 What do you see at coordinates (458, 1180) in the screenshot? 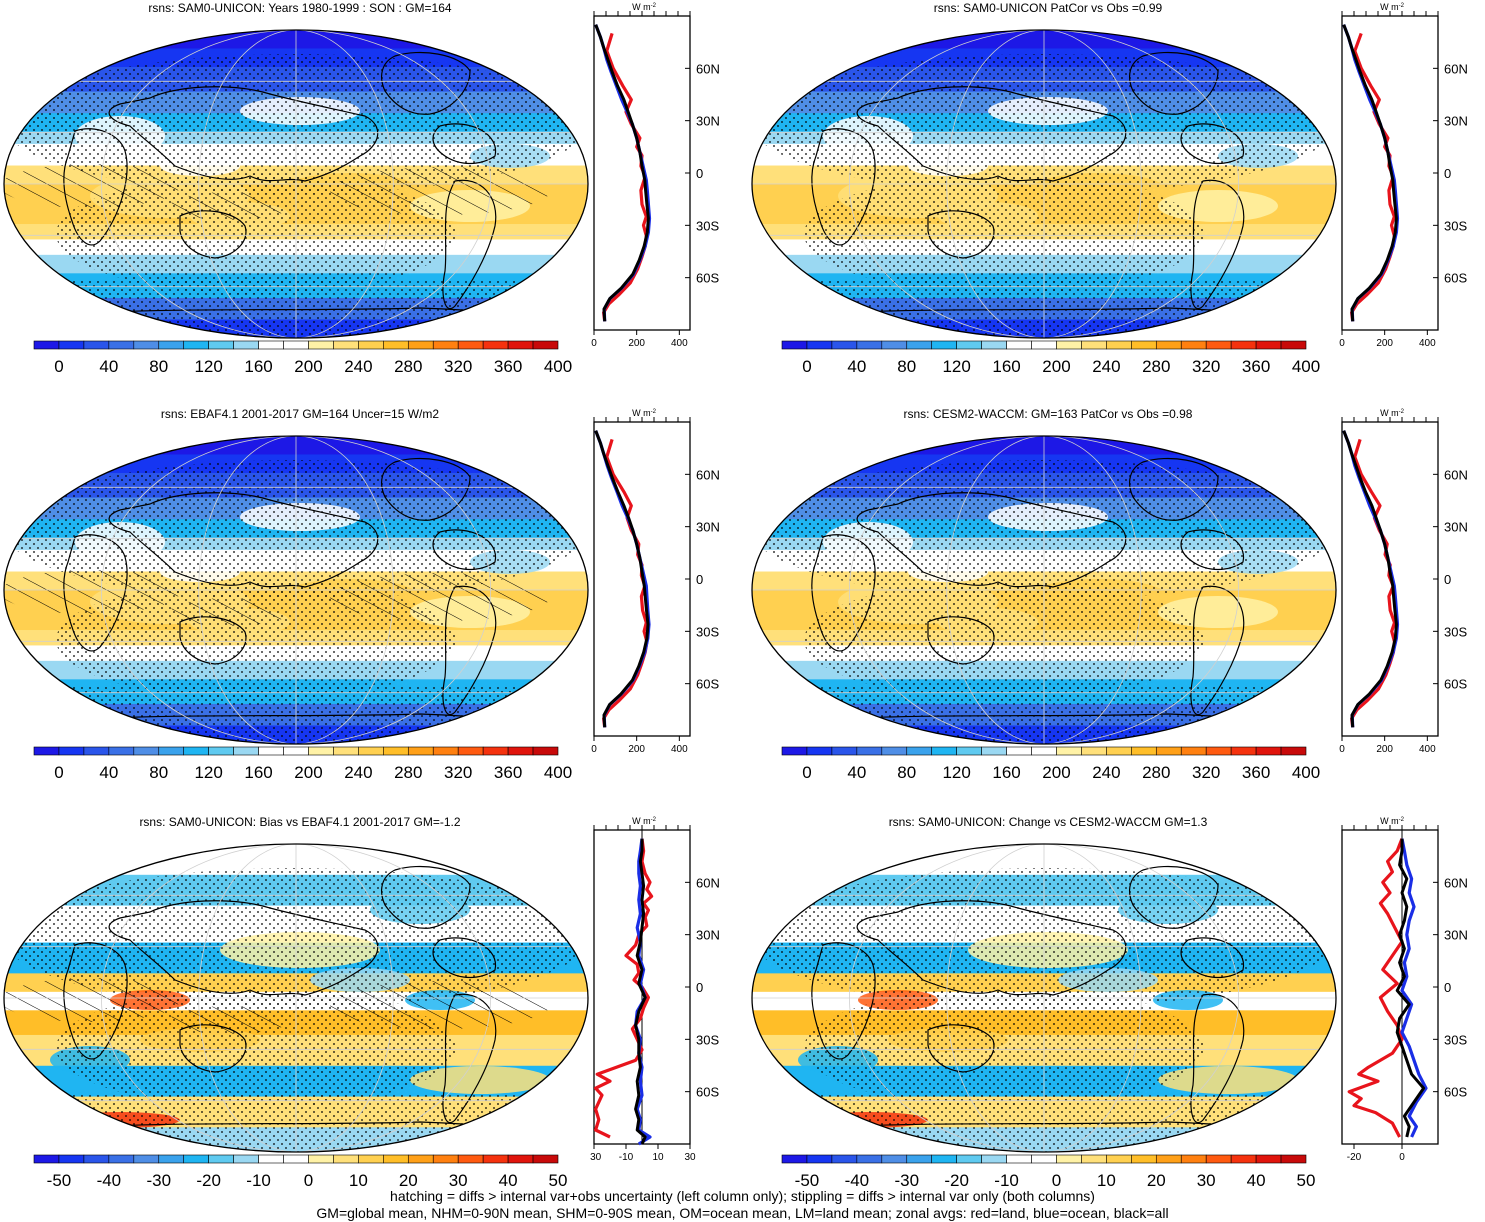
I see `colorbar-label: 30` at bounding box center [458, 1180].